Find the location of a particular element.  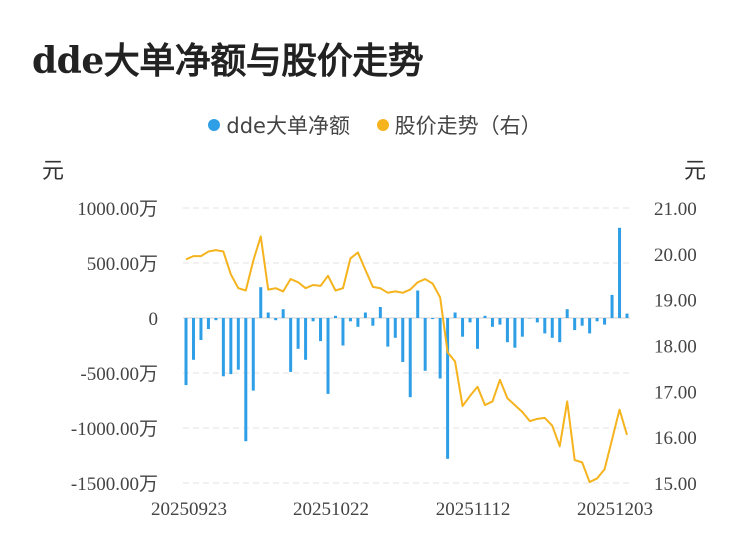

right-tick-label: 18.00 is located at coordinates (675, 347).